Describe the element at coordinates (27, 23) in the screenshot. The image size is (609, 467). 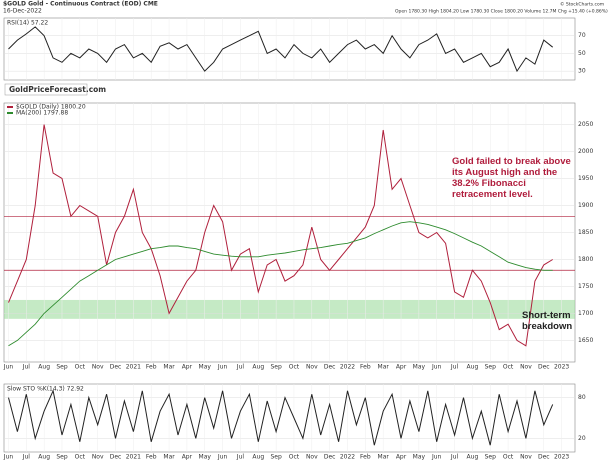
I see `panel-label: RSI(14) 57.22` at that location.